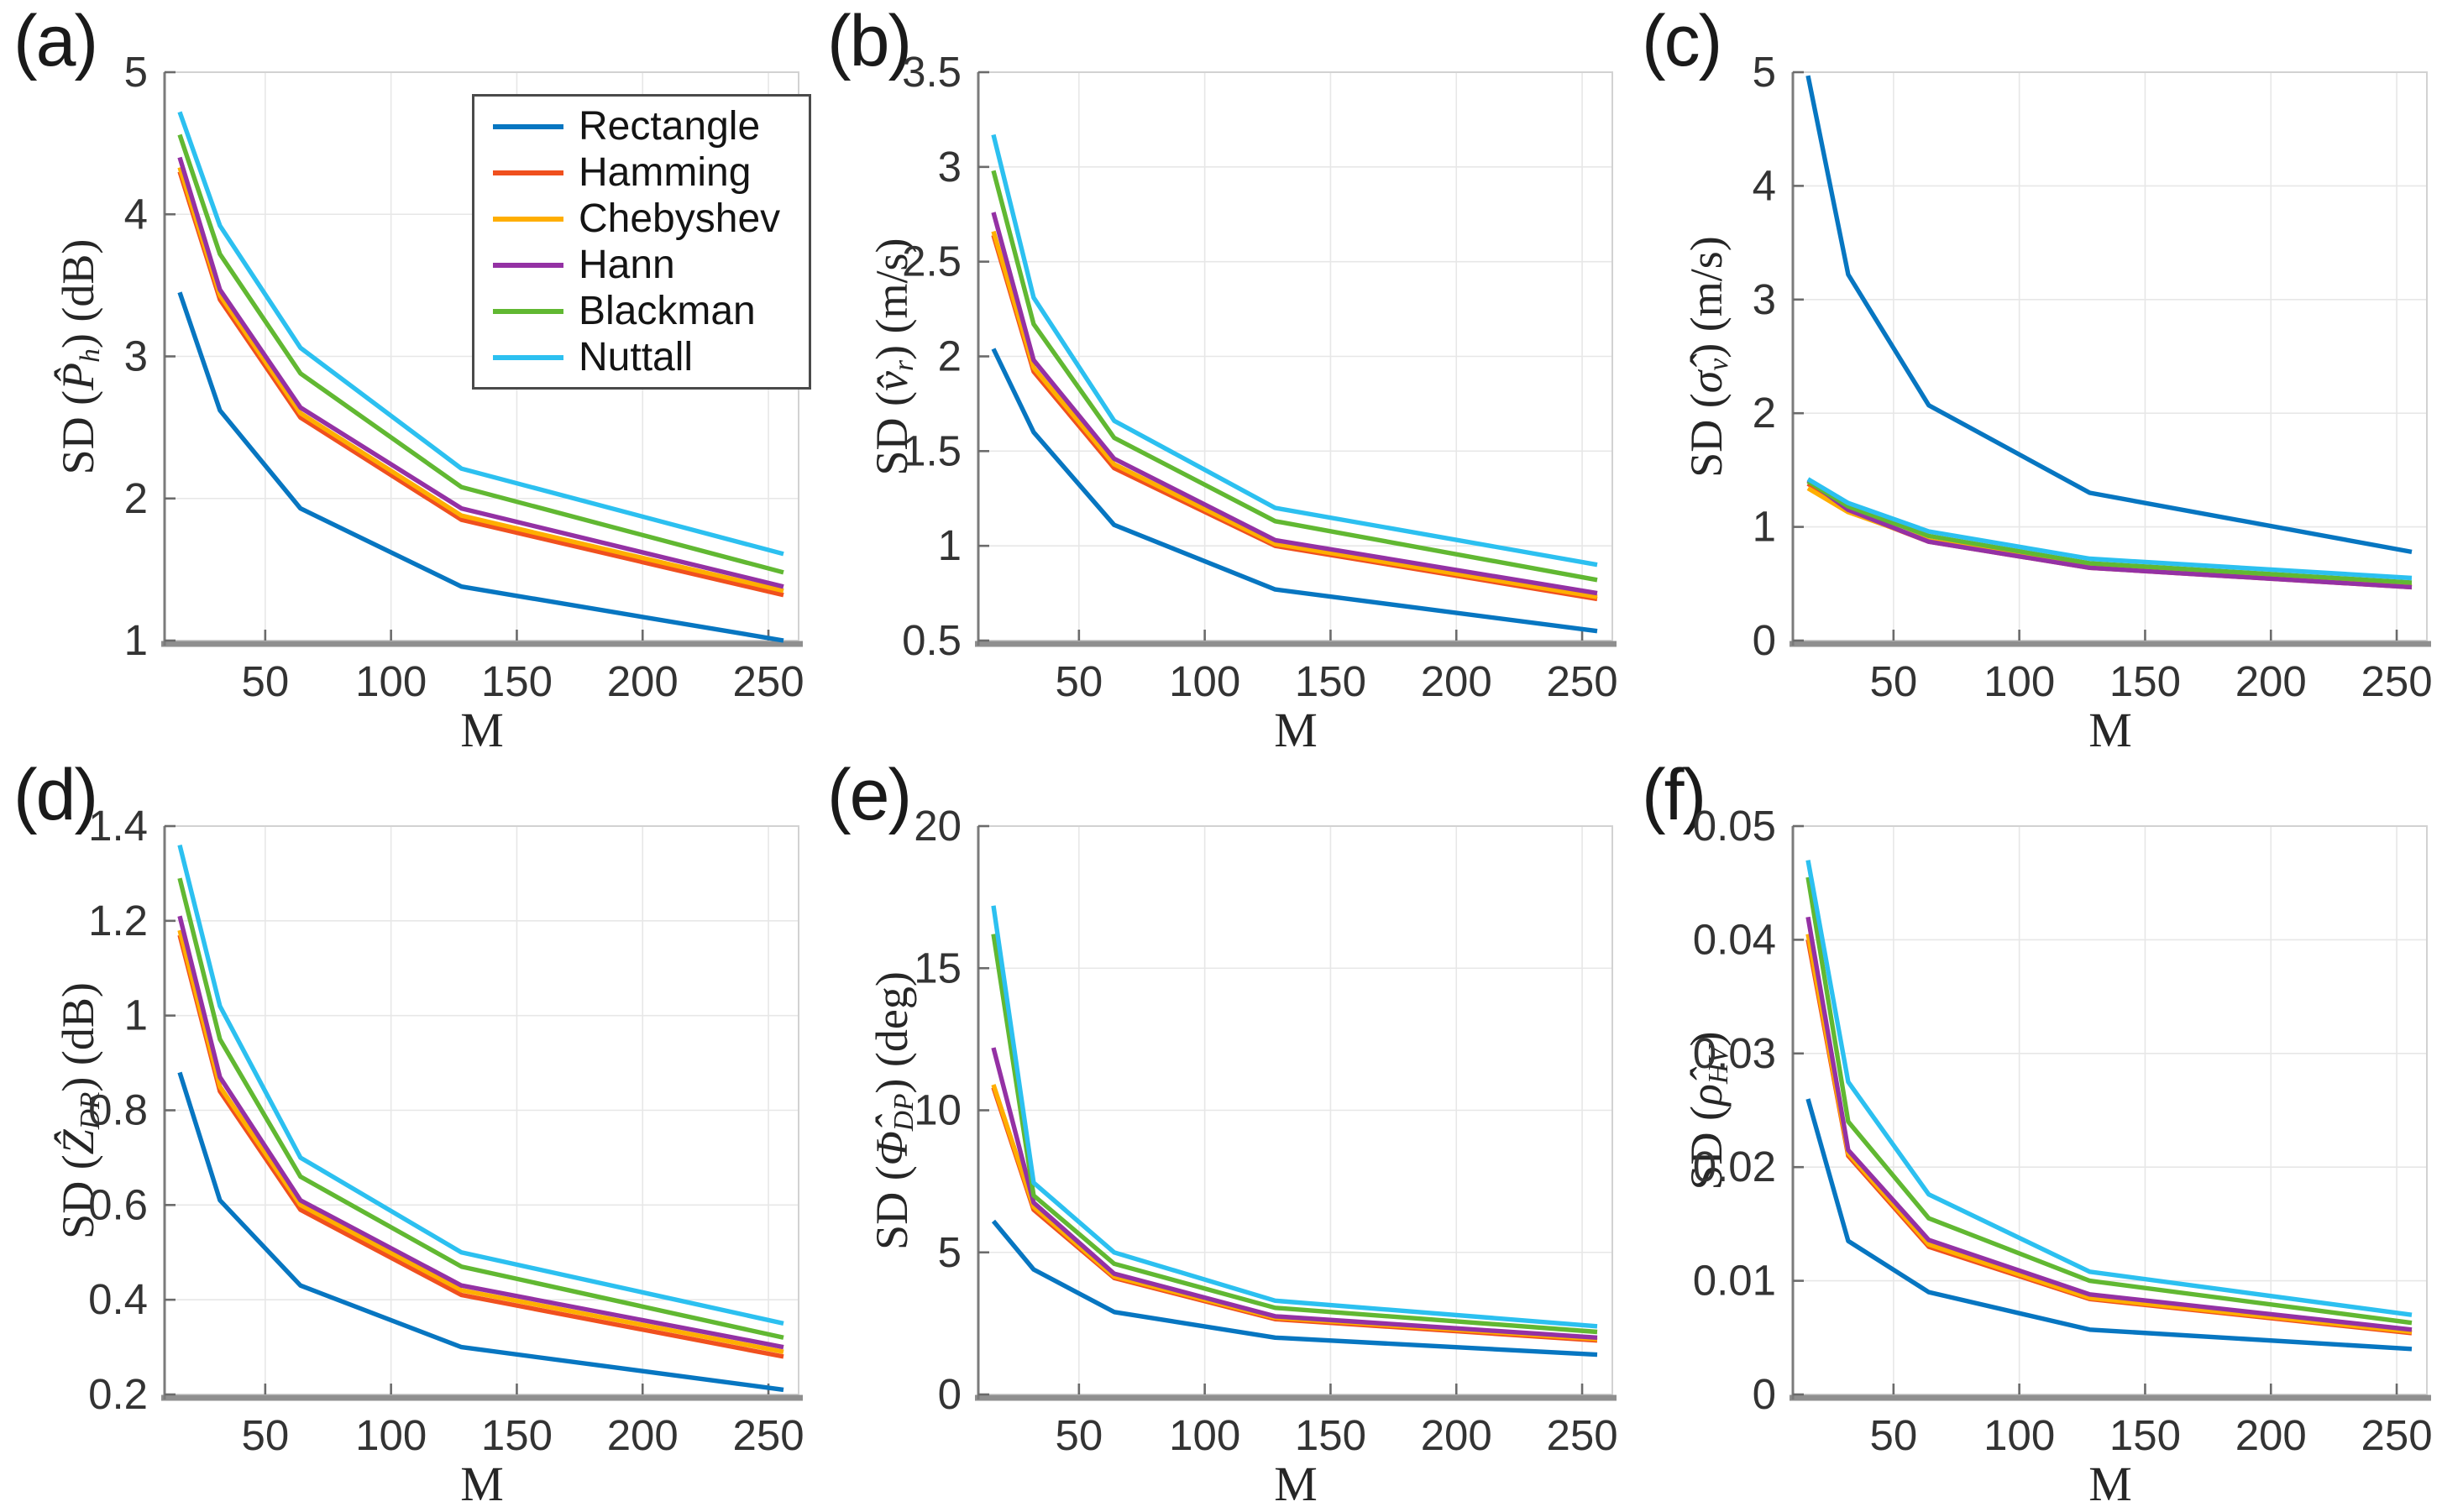 This screenshot has height=1512, width=2442. I want to click on legend-label-hann: Hann, so click(627, 265).